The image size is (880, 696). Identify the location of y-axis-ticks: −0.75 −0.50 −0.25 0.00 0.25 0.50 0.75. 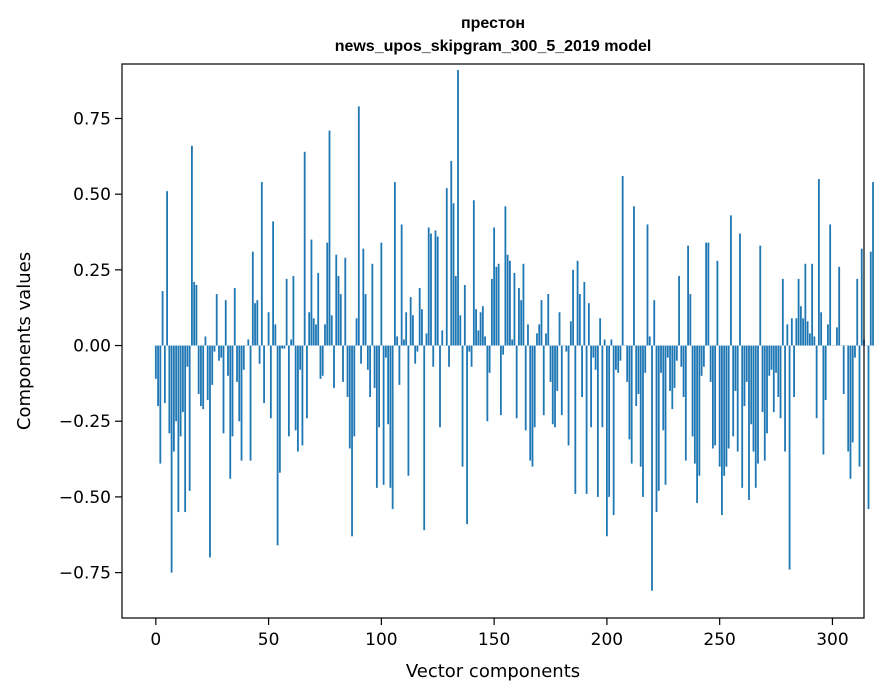
(90, 346).